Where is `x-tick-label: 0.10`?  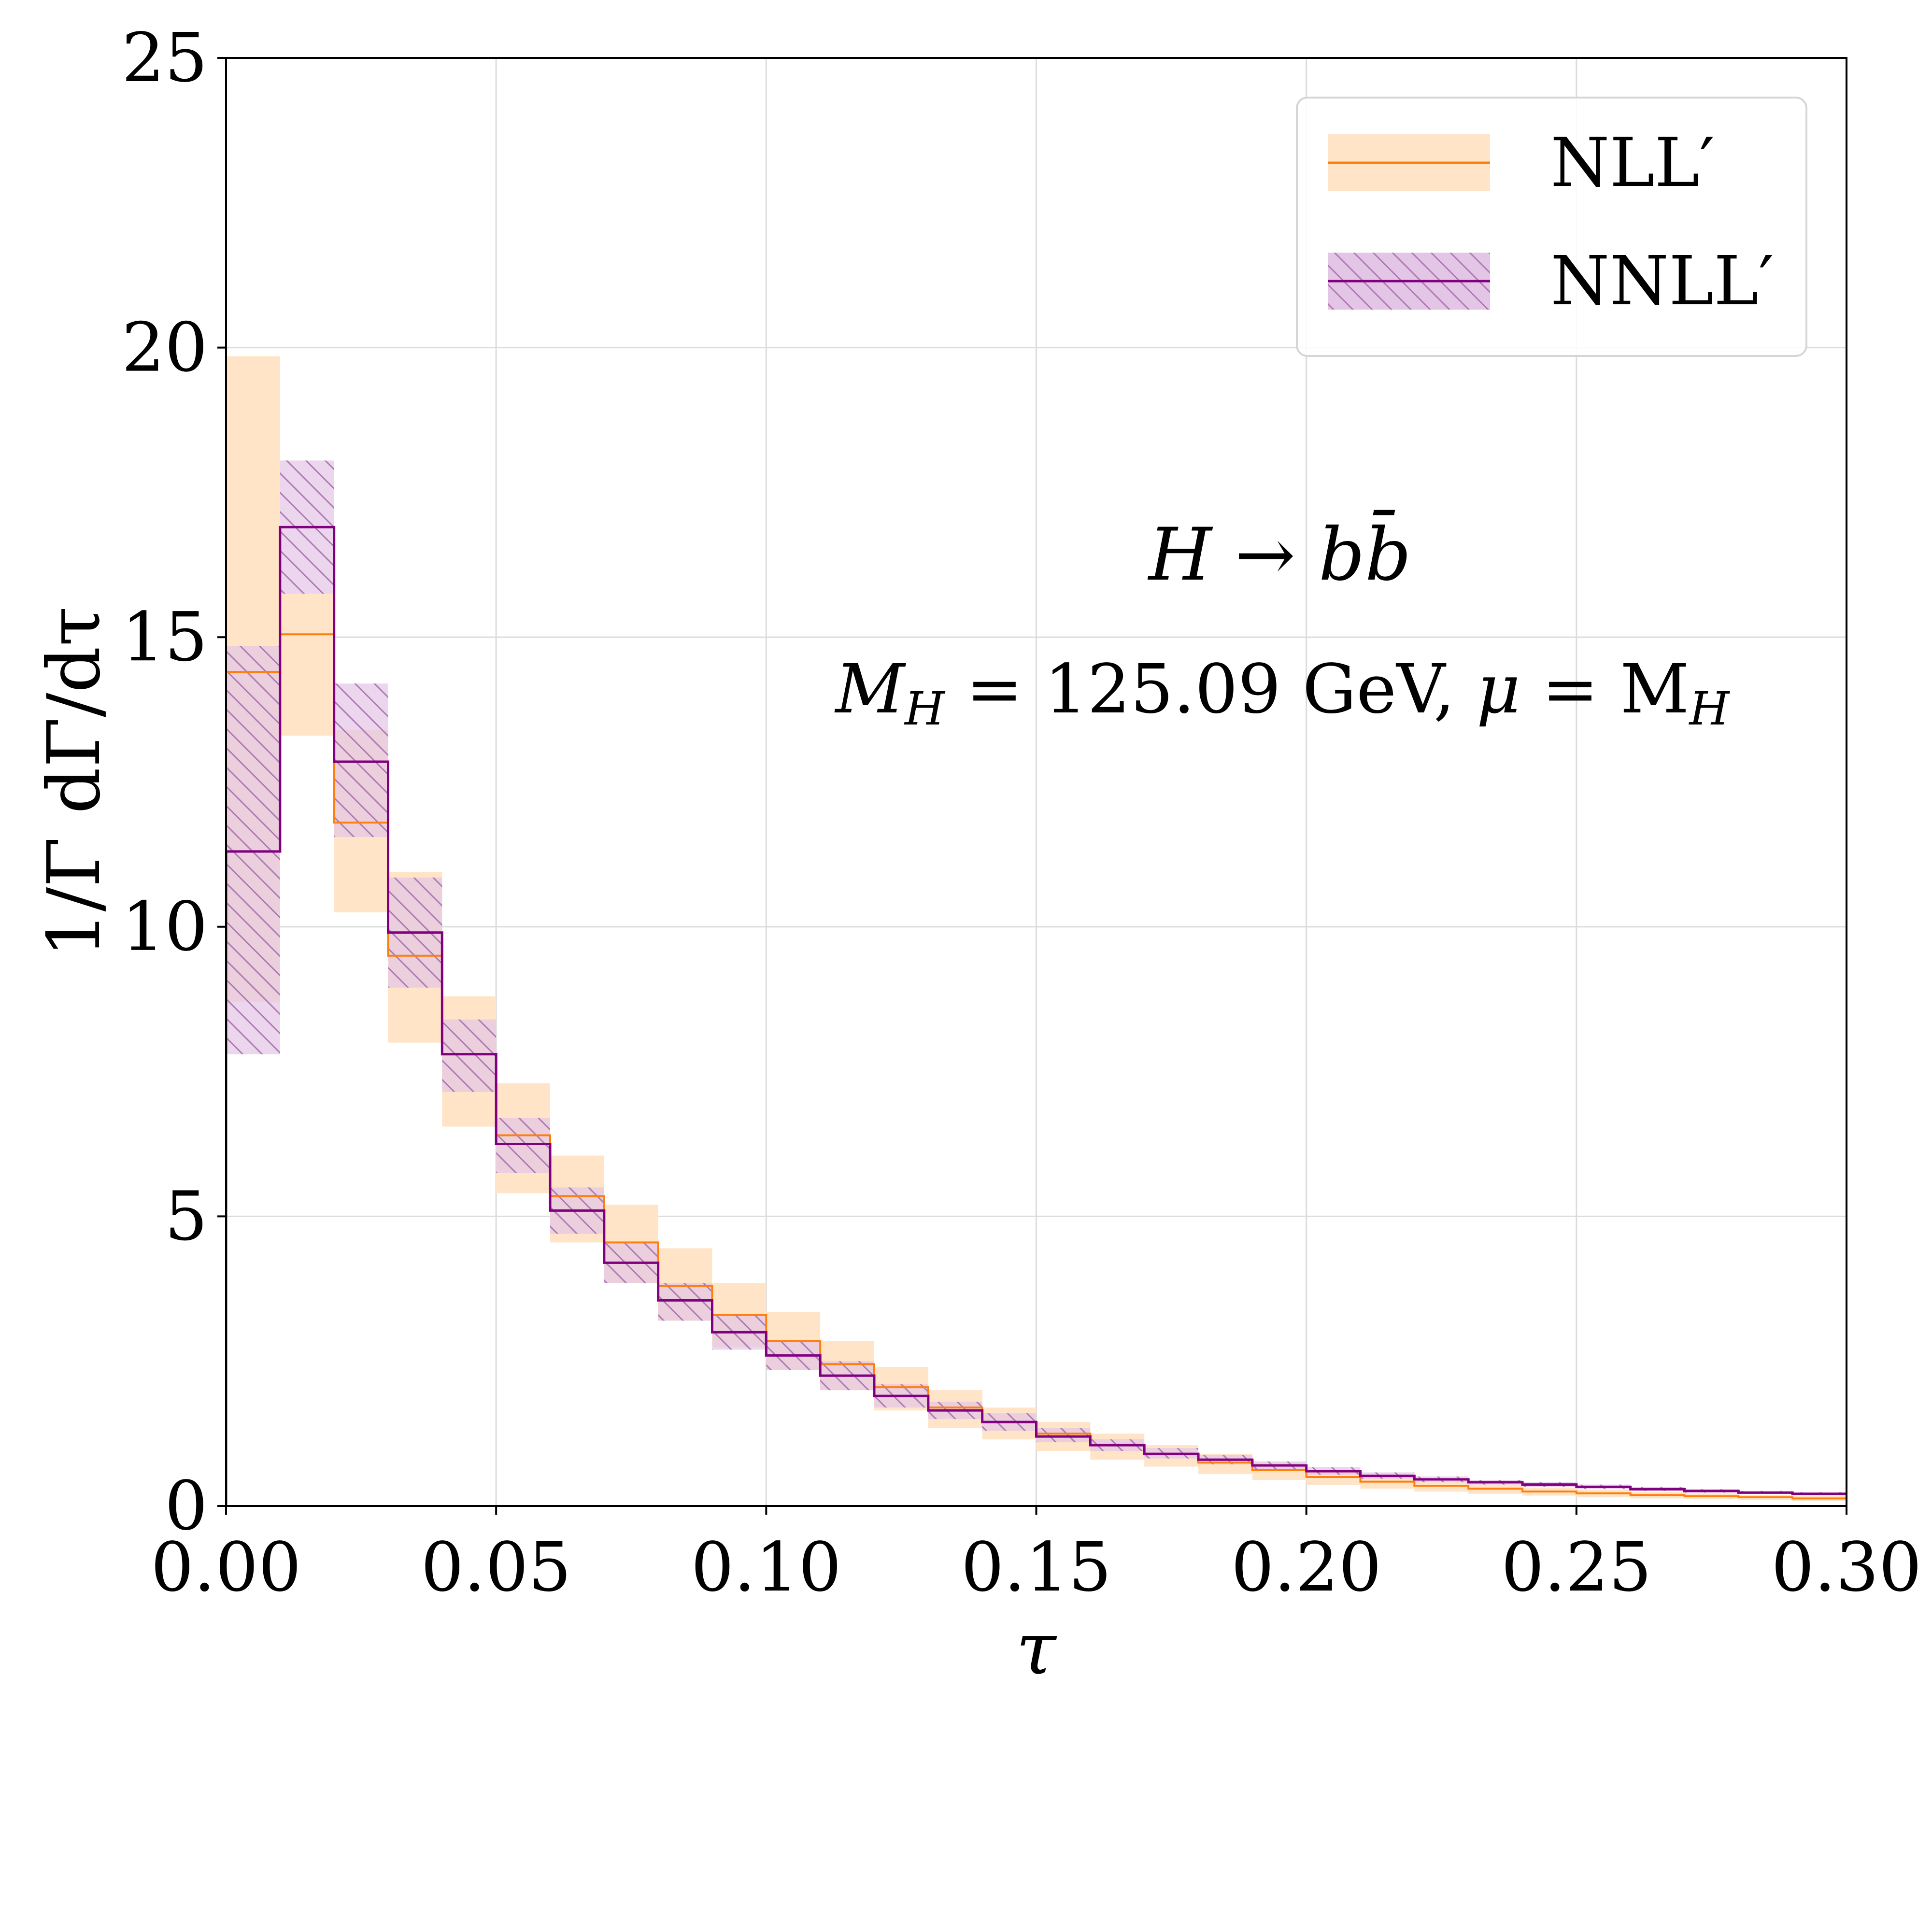
x-tick-label: 0.10 is located at coordinates (766, 1567).